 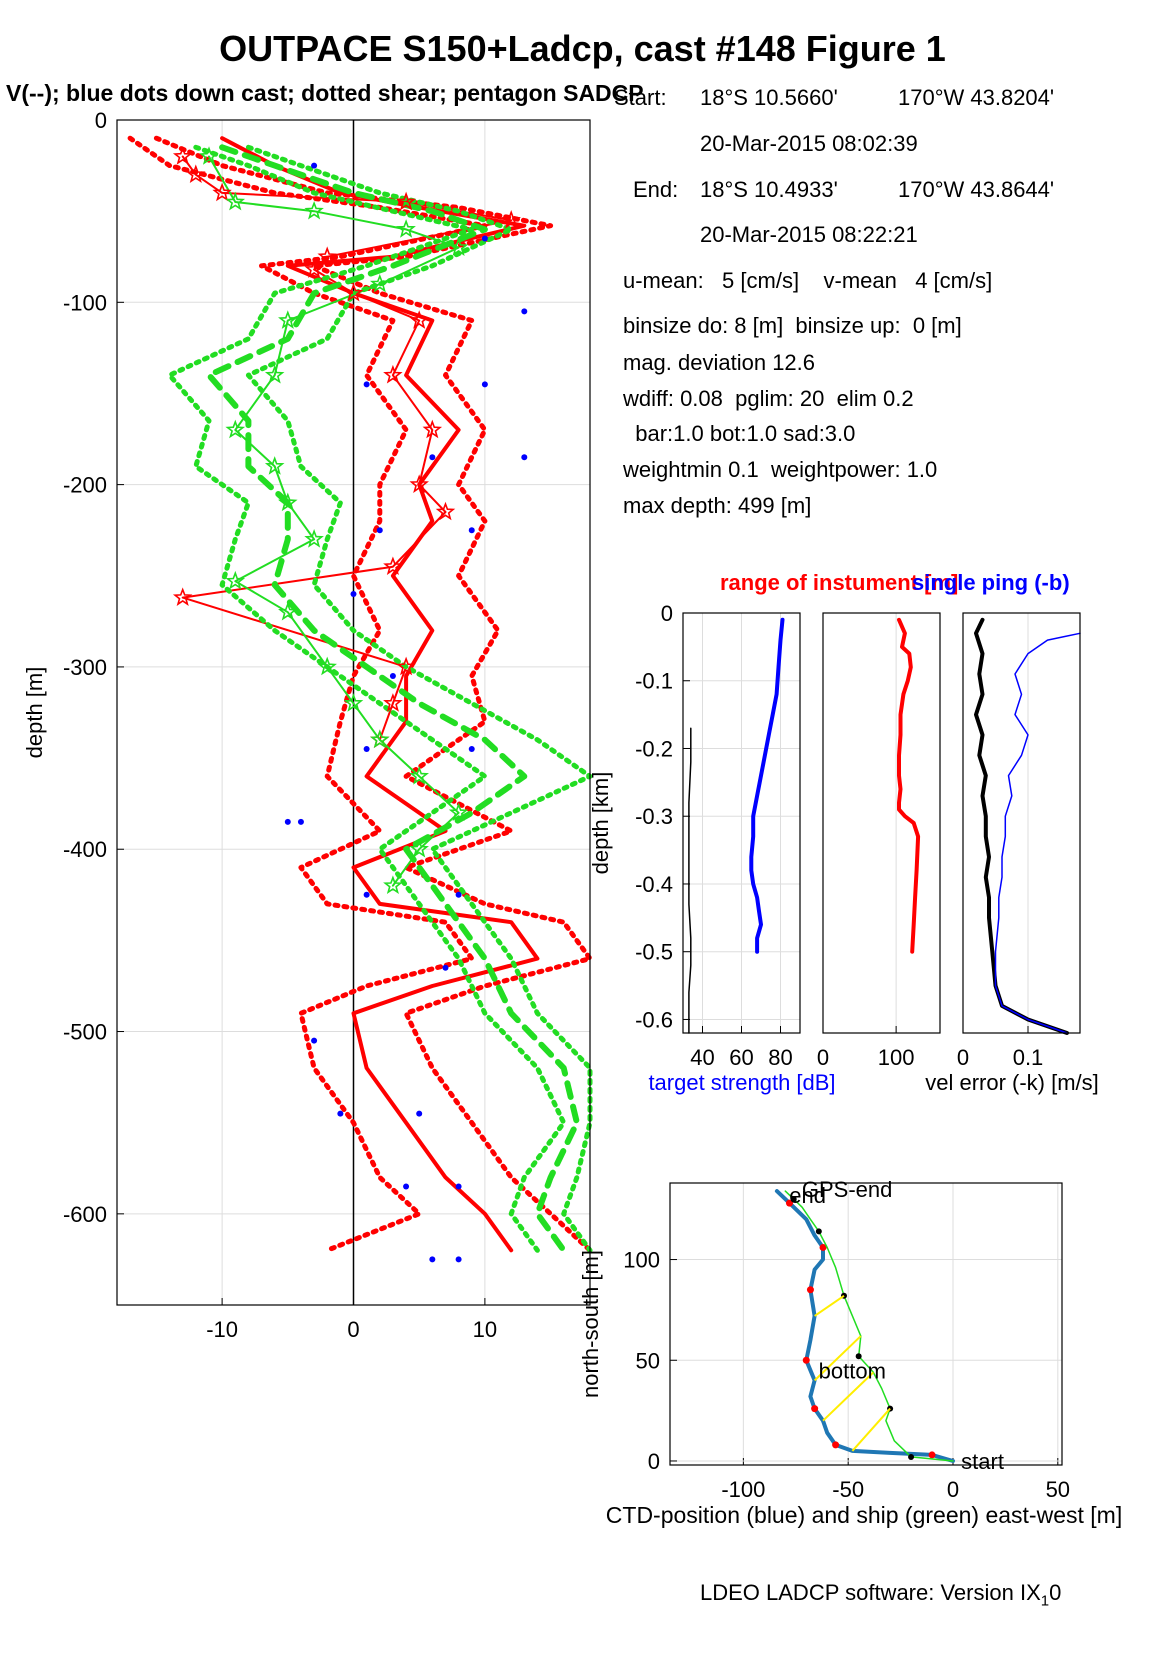 What do you see at coordinates (976, 189) in the screenshot?
I see `info-end-lon: 170°W 43.8644'` at bounding box center [976, 189].